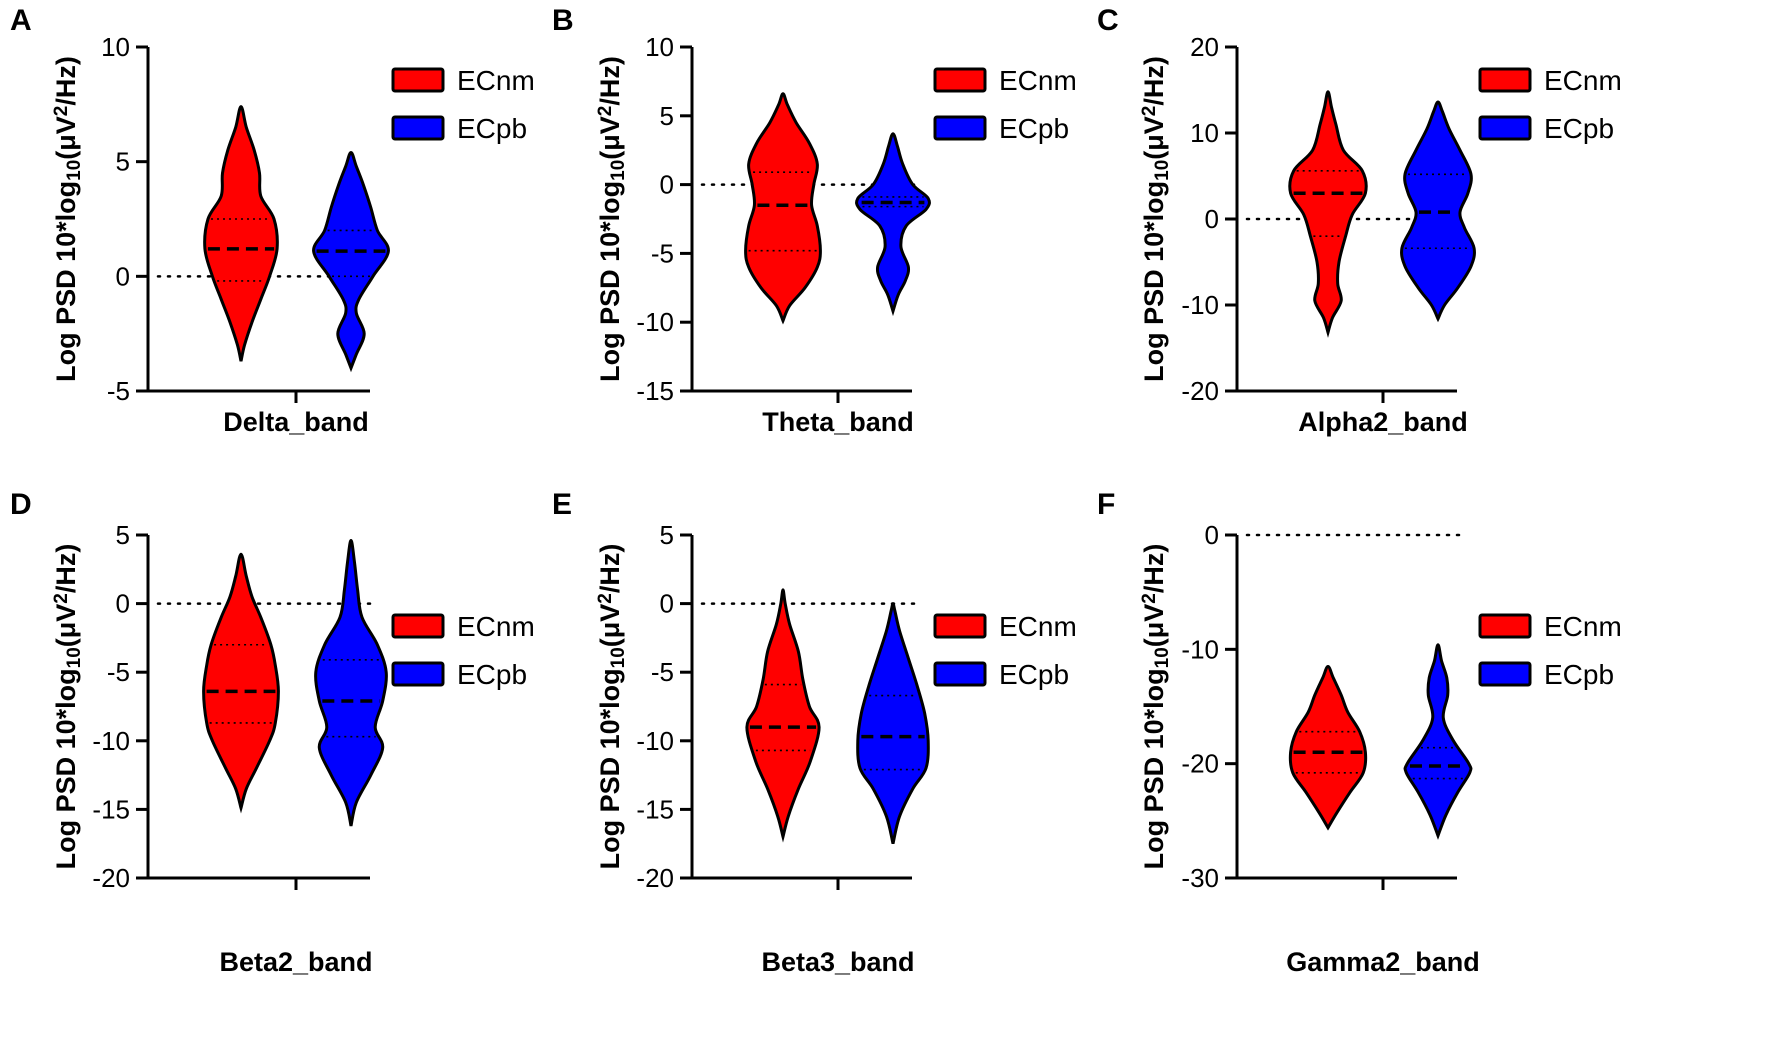 The width and height of the screenshot is (1766, 1043). Describe the element at coordinates (21, 504) in the screenshot. I see `panel-letter: D` at that location.